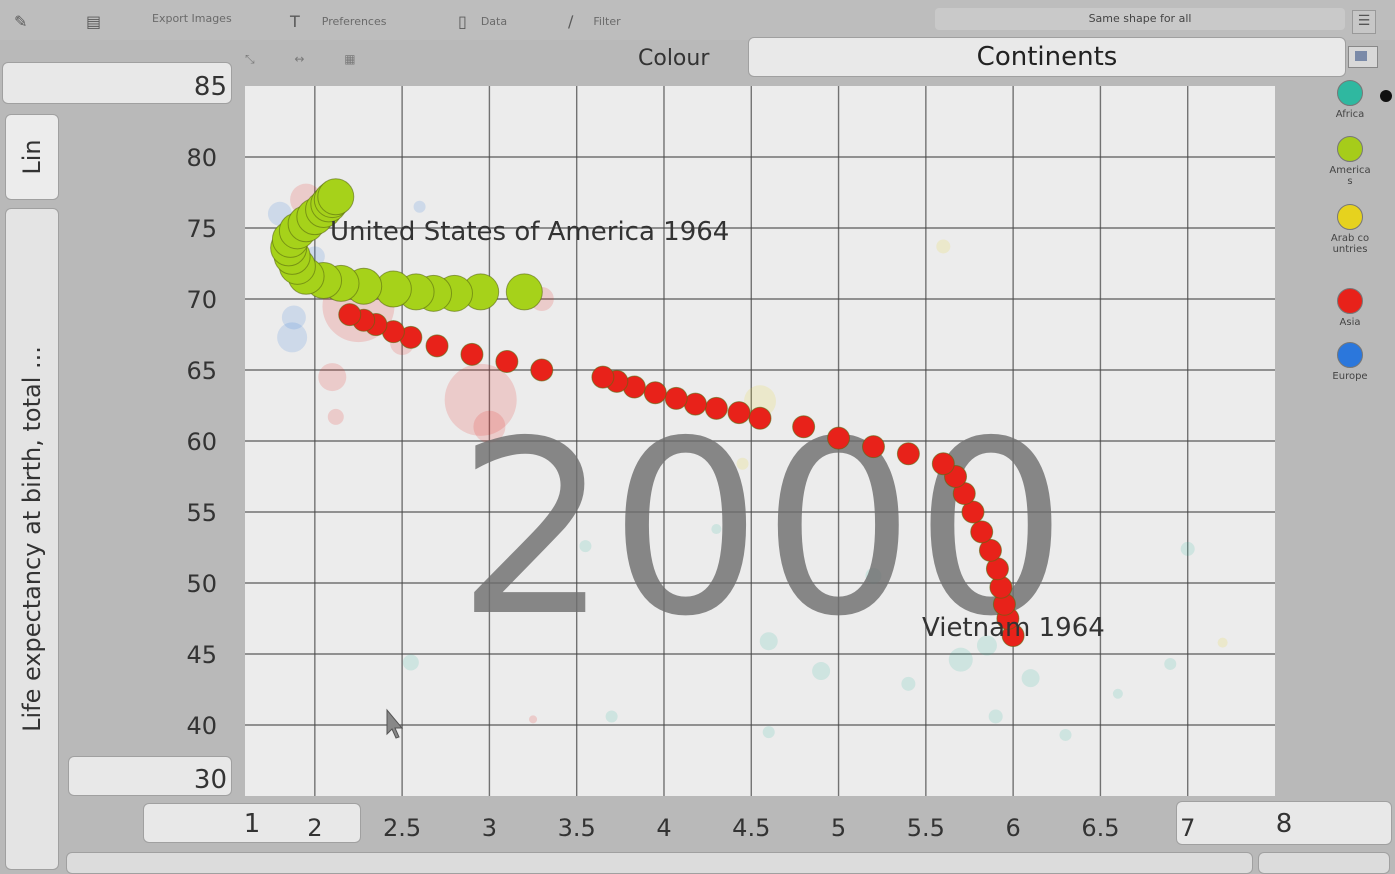 The width and height of the screenshot is (1395, 874). What do you see at coordinates (402, 828) in the screenshot?
I see `x-tick-label: 2.5` at bounding box center [402, 828].